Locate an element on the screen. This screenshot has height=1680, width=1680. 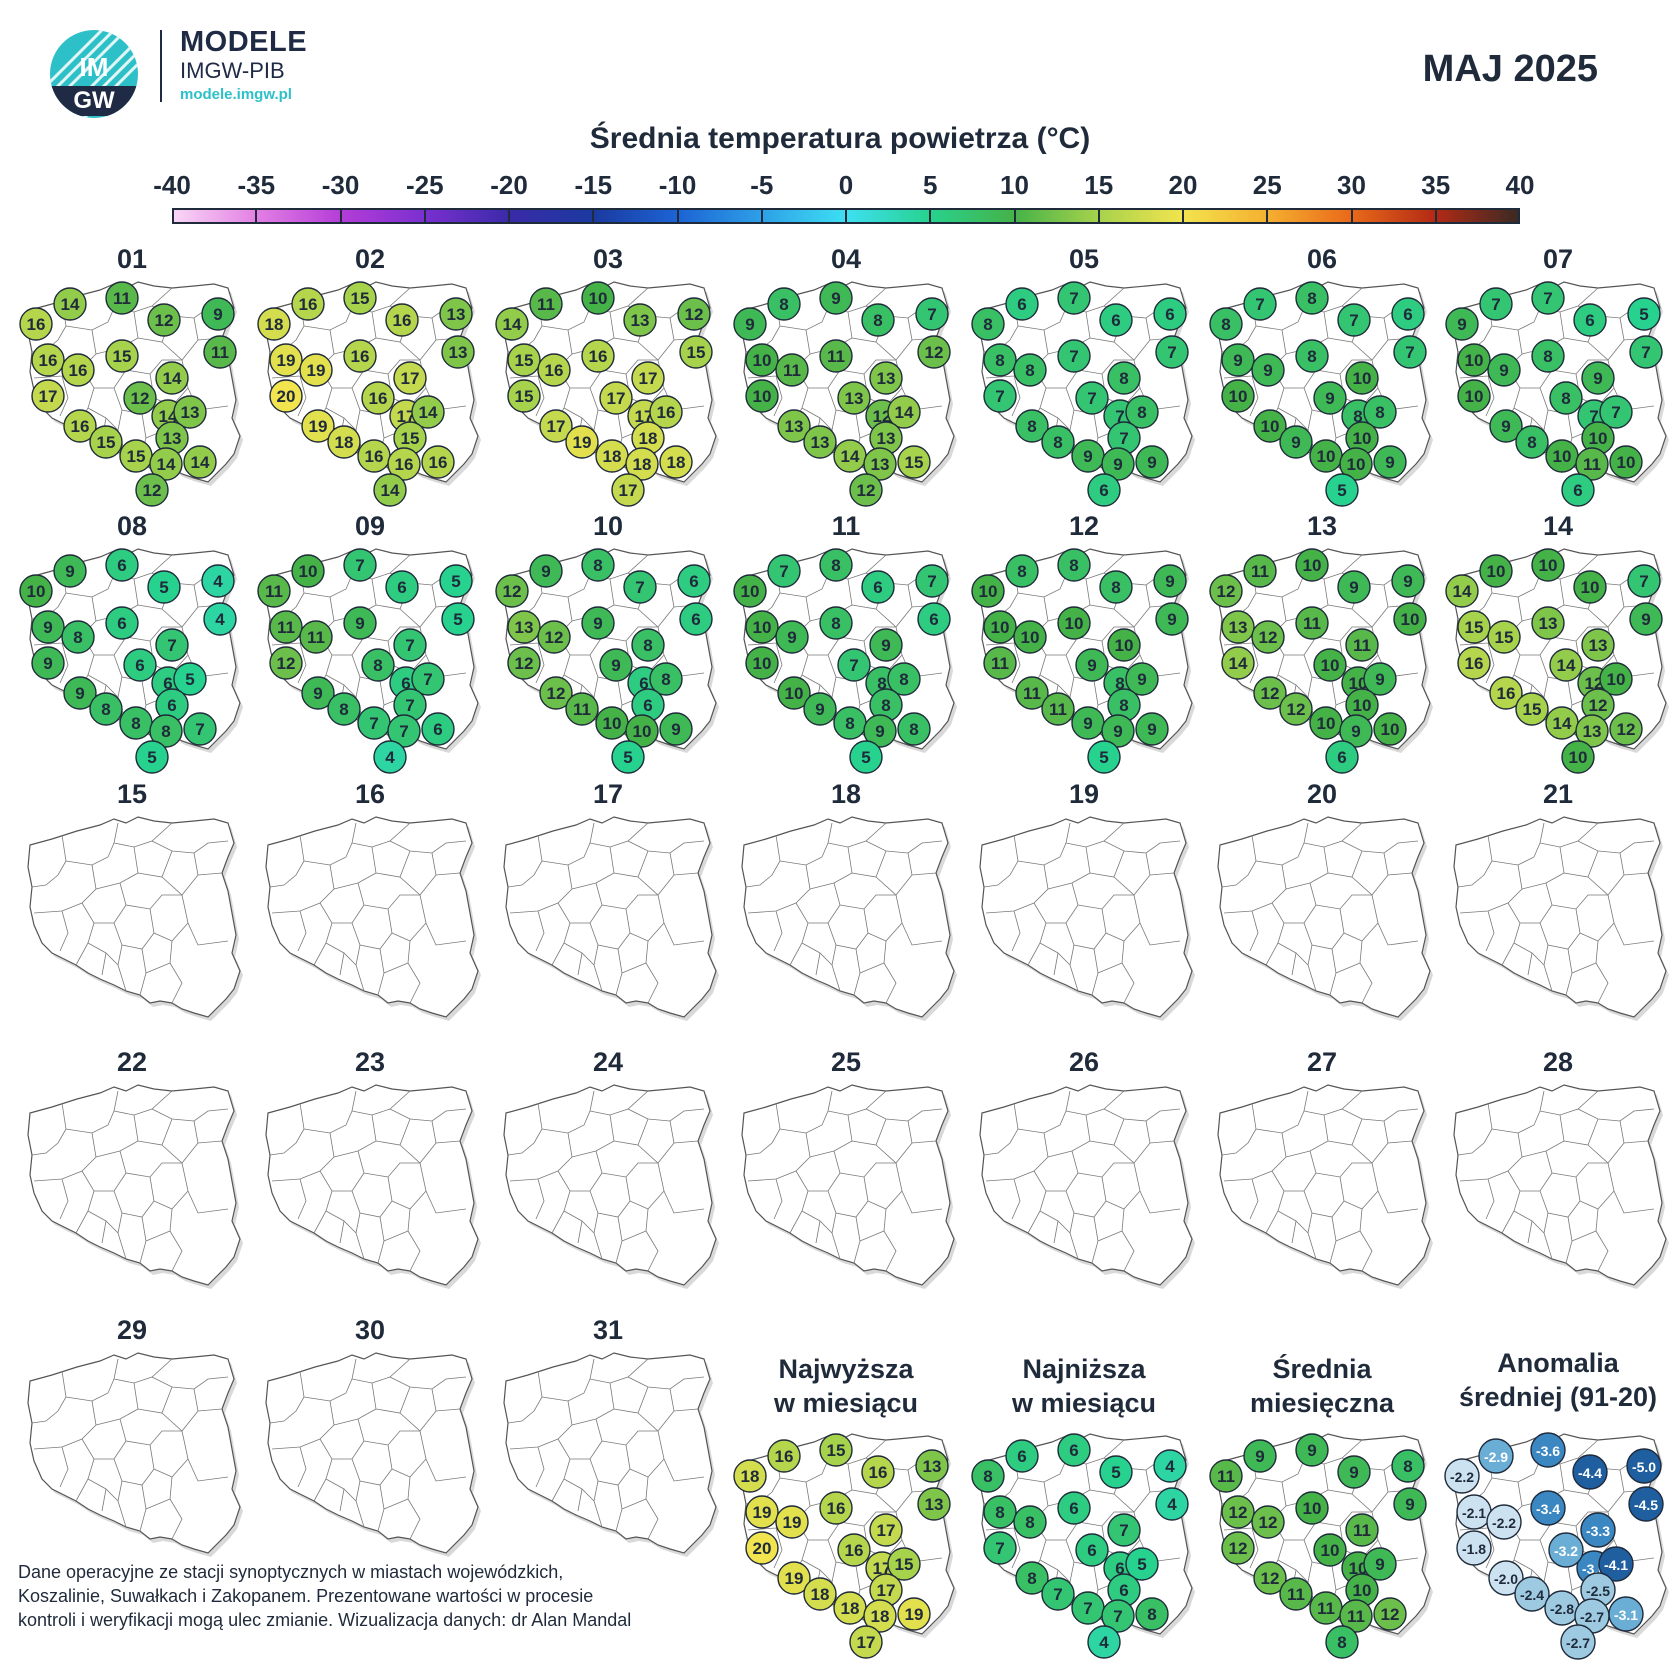
colorbar-tick-mark is located at coordinates (1267, 216).